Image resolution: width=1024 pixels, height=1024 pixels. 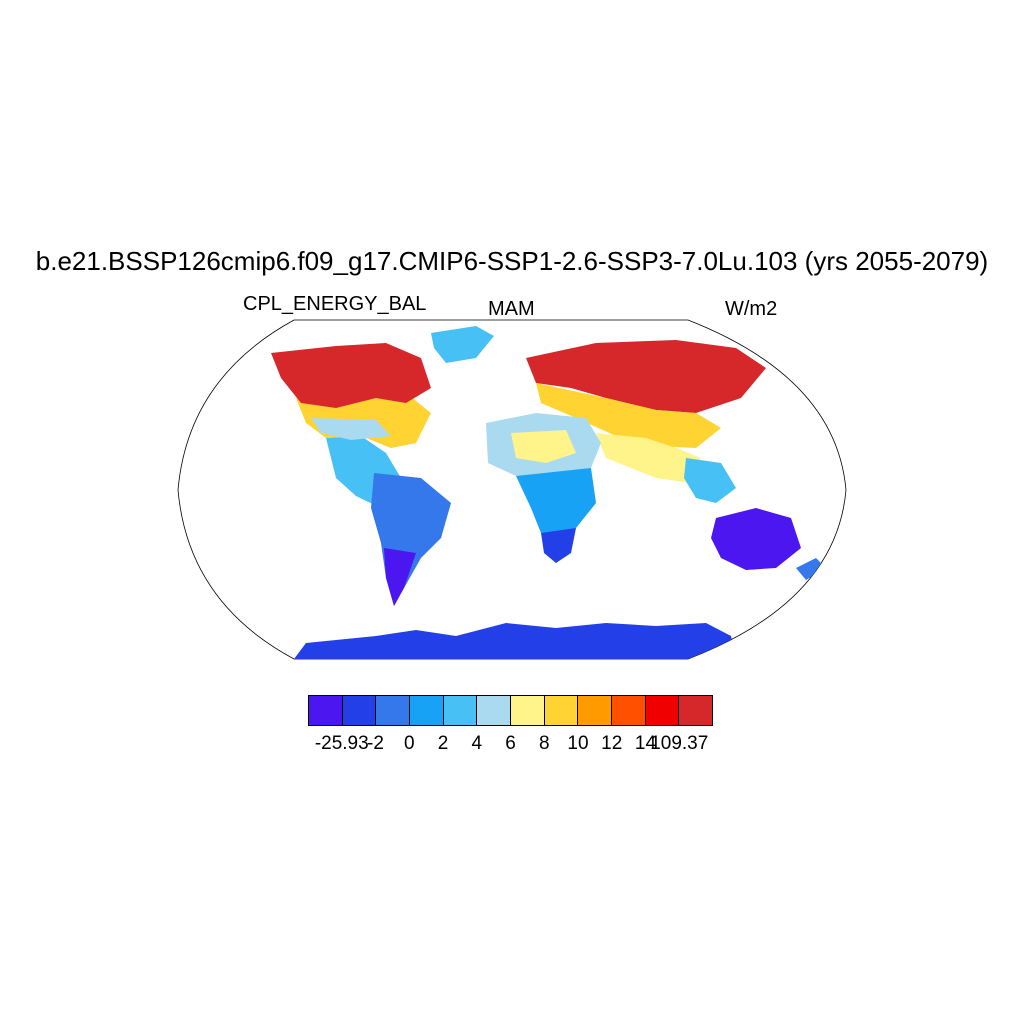 What do you see at coordinates (751, 309) in the screenshot?
I see `units-label: W/m2` at bounding box center [751, 309].